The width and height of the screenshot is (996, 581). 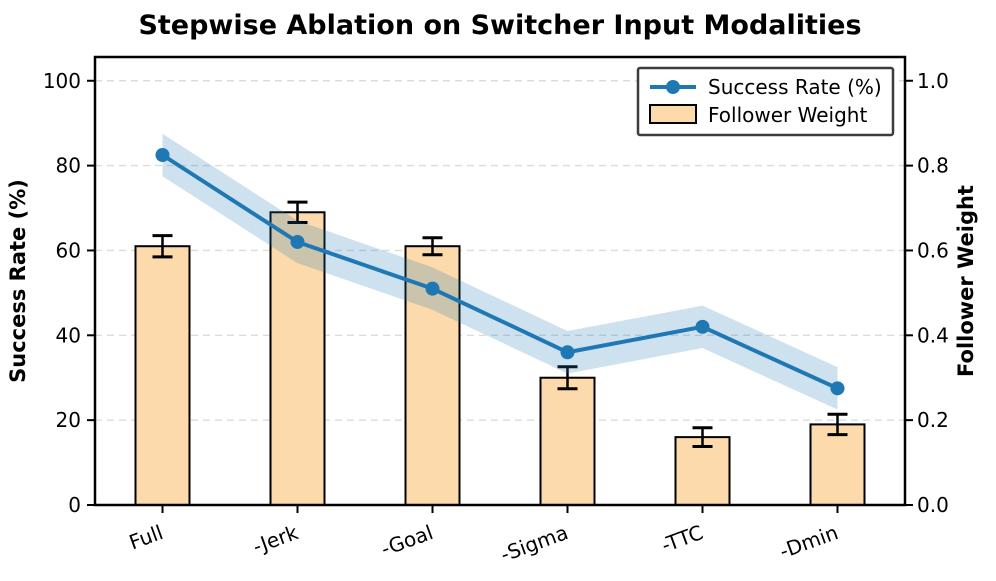 I want to click on right-tick-label: 0.4, so click(x=933, y=335).